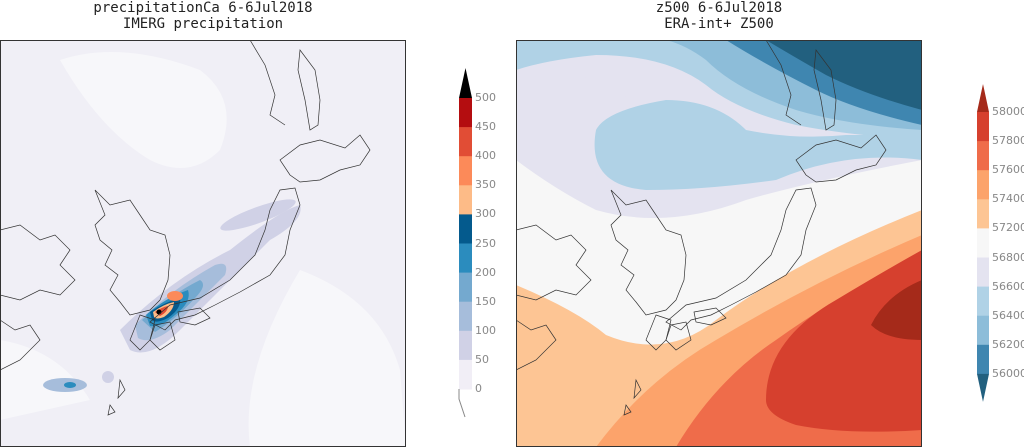 The image size is (1024, 447). Describe the element at coordinates (485, 127) in the screenshot. I see `precip-tick-label: 450` at that location.